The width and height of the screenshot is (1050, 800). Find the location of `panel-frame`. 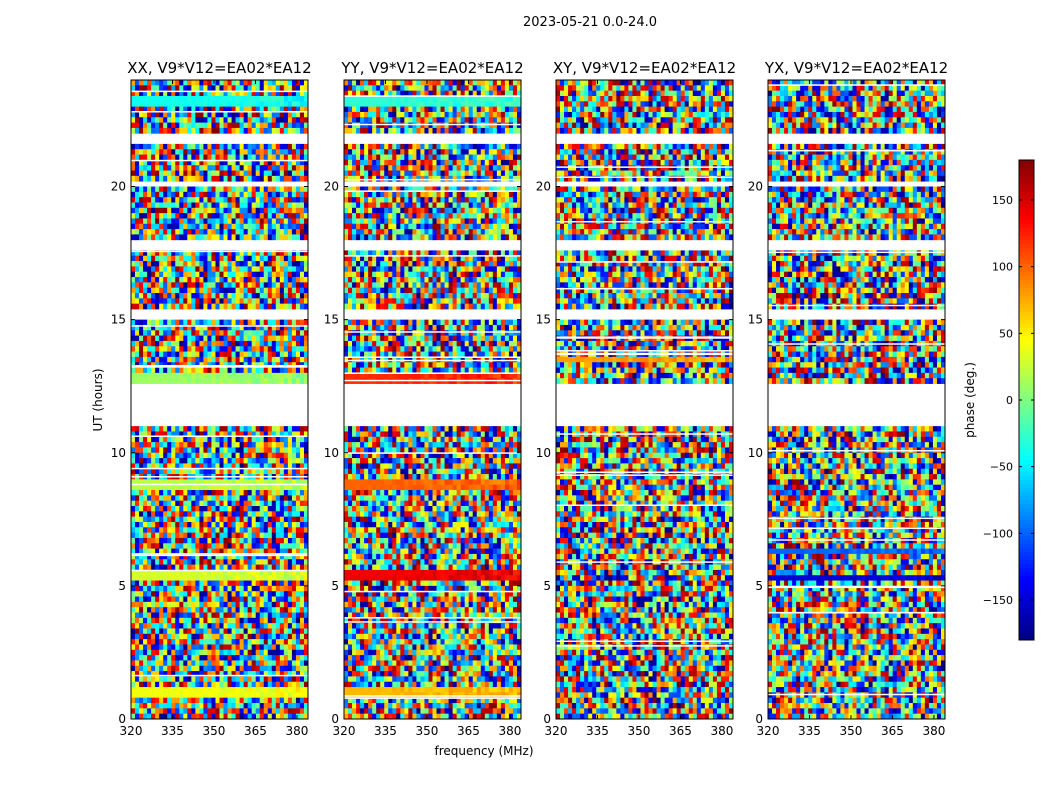

panel-frame is located at coordinates (219, 399).